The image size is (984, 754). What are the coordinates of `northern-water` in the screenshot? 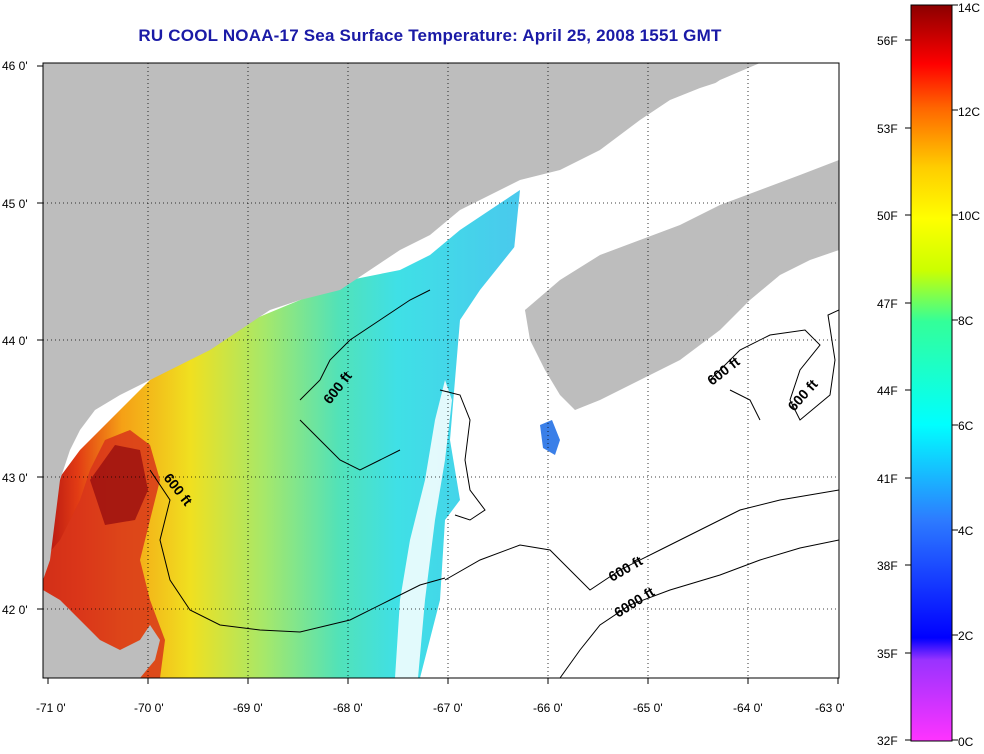 It's located at (695, 106).